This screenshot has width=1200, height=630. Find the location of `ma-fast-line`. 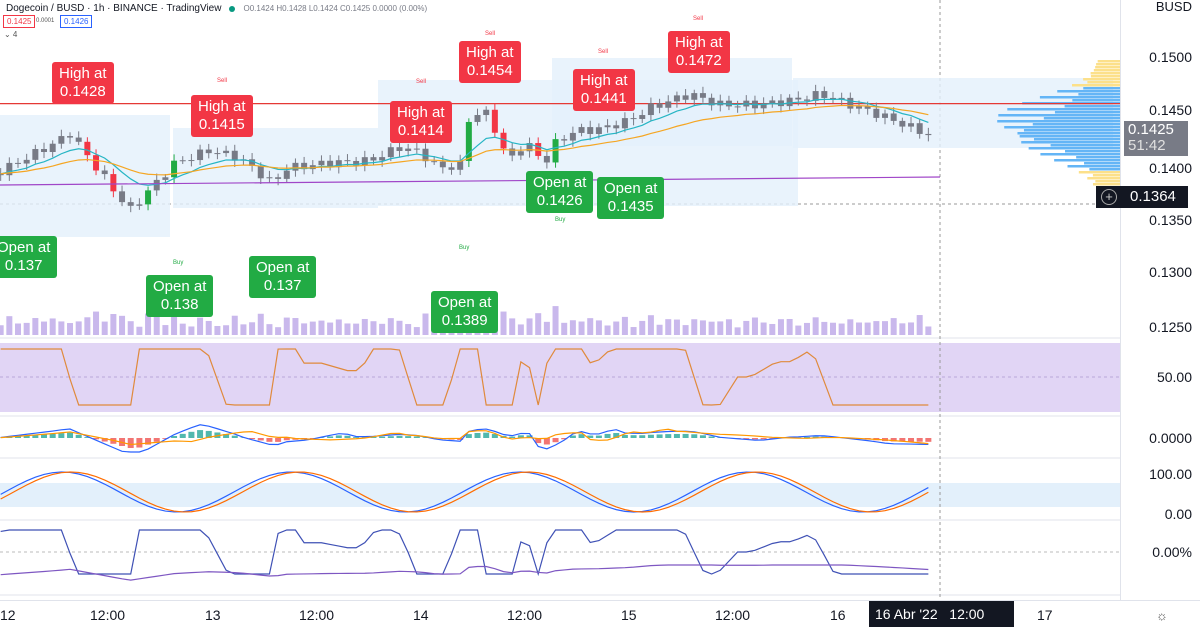

ma-fast-line is located at coordinates (464, 142).